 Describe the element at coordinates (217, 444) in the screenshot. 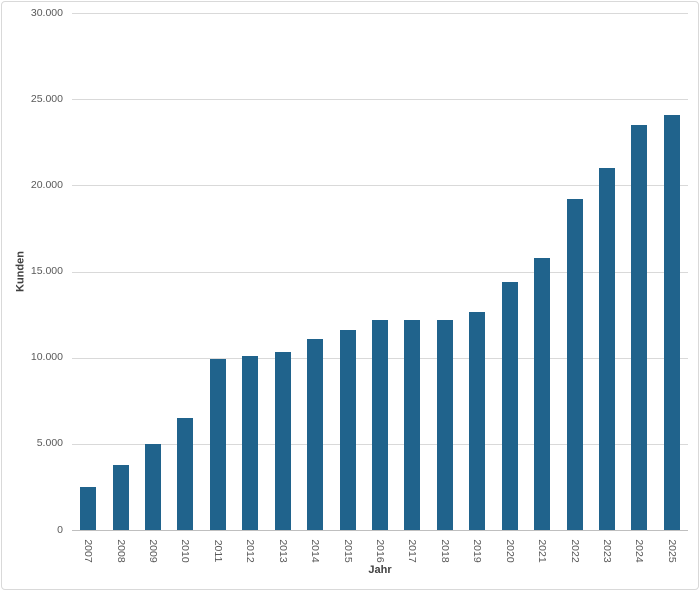

I see `bar-2011` at that location.